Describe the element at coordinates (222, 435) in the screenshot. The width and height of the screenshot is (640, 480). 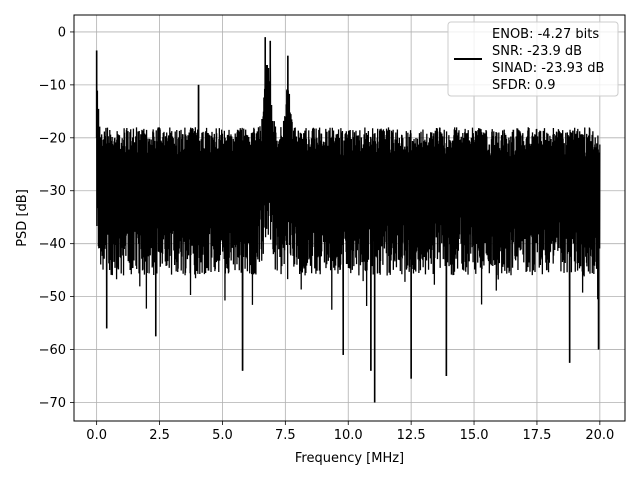
I see `x-tick-label: 5.0` at that location.